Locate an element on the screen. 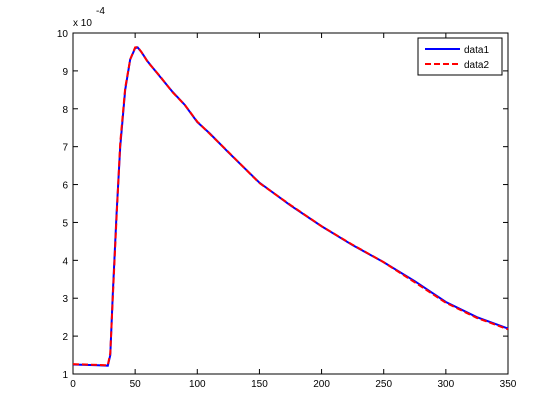 The image size is (560, 420). legend-box is located at coordinates (460, 56).